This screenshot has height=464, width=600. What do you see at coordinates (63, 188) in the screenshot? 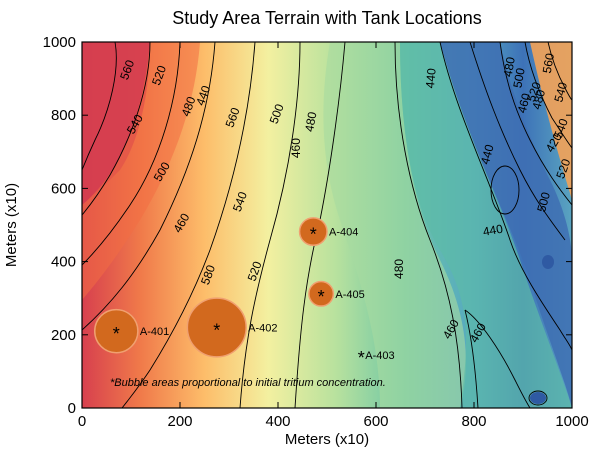
I see `y-tick-label: 600` at bounding box center [63, 188].